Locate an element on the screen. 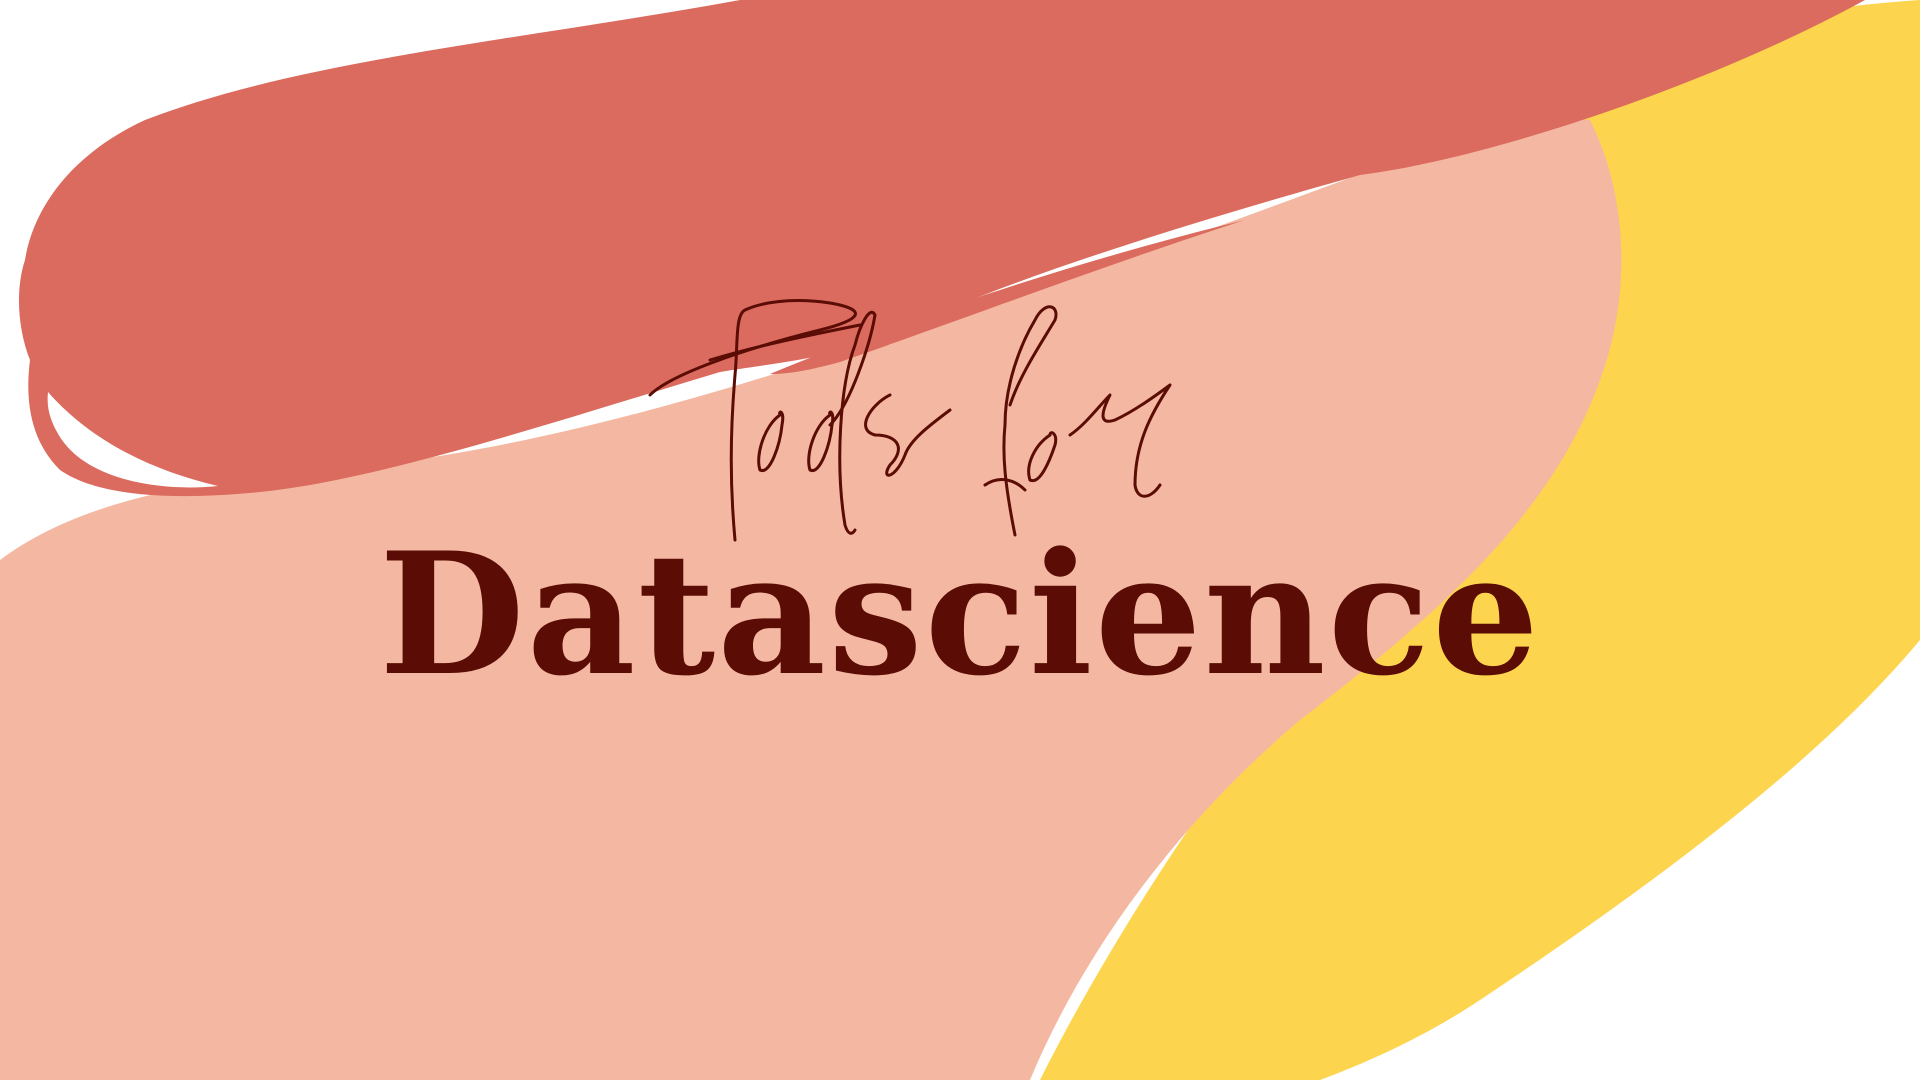  main-title: Datascience is located at coordinates (960, 614).